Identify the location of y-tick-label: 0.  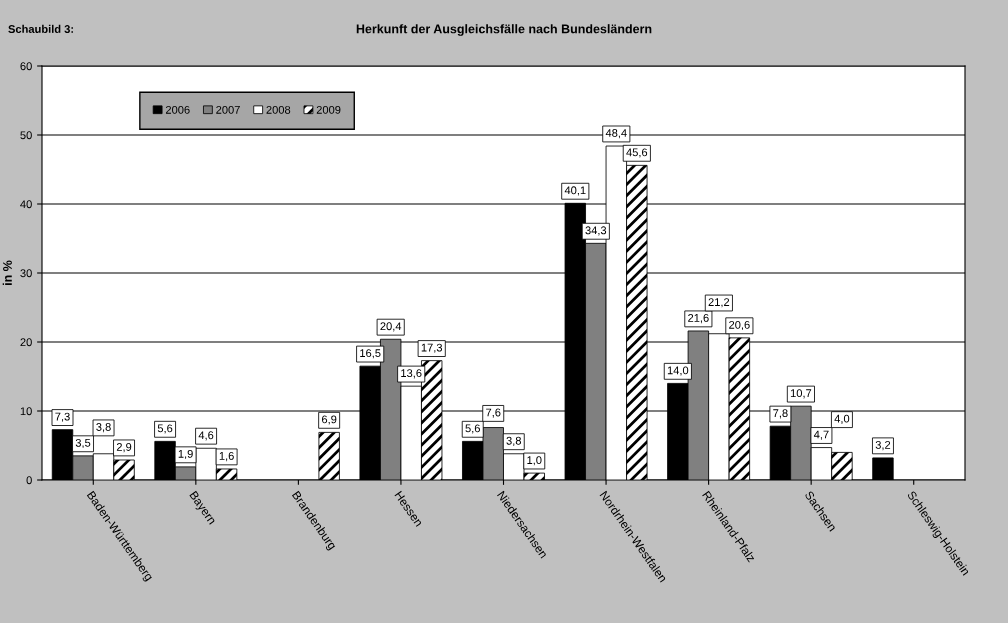
(29, 480).